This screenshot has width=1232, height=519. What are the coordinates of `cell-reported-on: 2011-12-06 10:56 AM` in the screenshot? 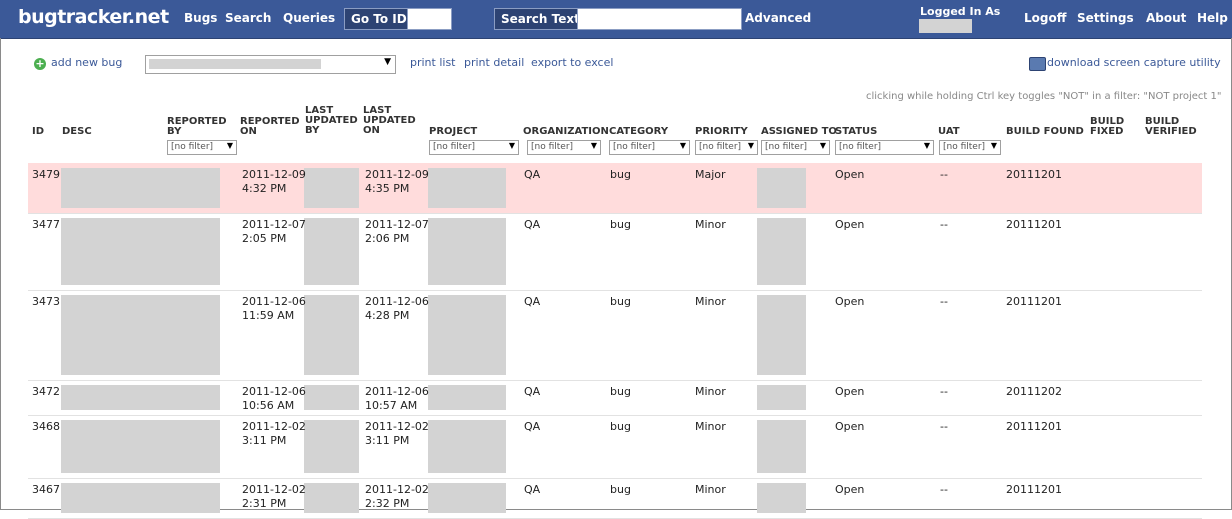 It's located at (274, 398).